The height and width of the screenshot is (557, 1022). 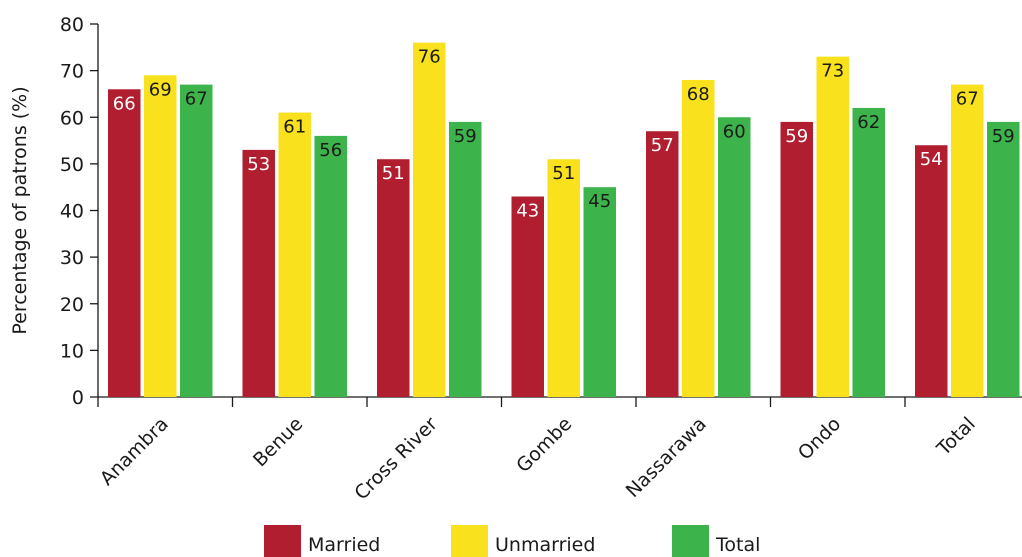 What do you see at coordinates (294, 127) in the screenshot?
I see `data-label: 61` at bounding box center [294, 127].